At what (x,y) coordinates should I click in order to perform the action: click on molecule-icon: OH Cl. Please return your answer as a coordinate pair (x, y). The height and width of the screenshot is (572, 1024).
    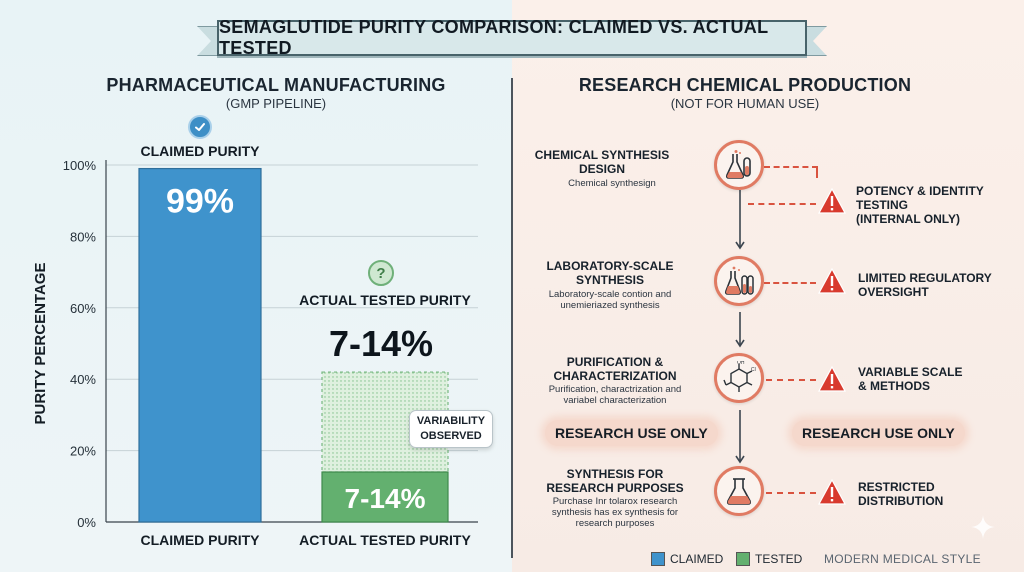
    Looking at the image, I should click on (739, 378).